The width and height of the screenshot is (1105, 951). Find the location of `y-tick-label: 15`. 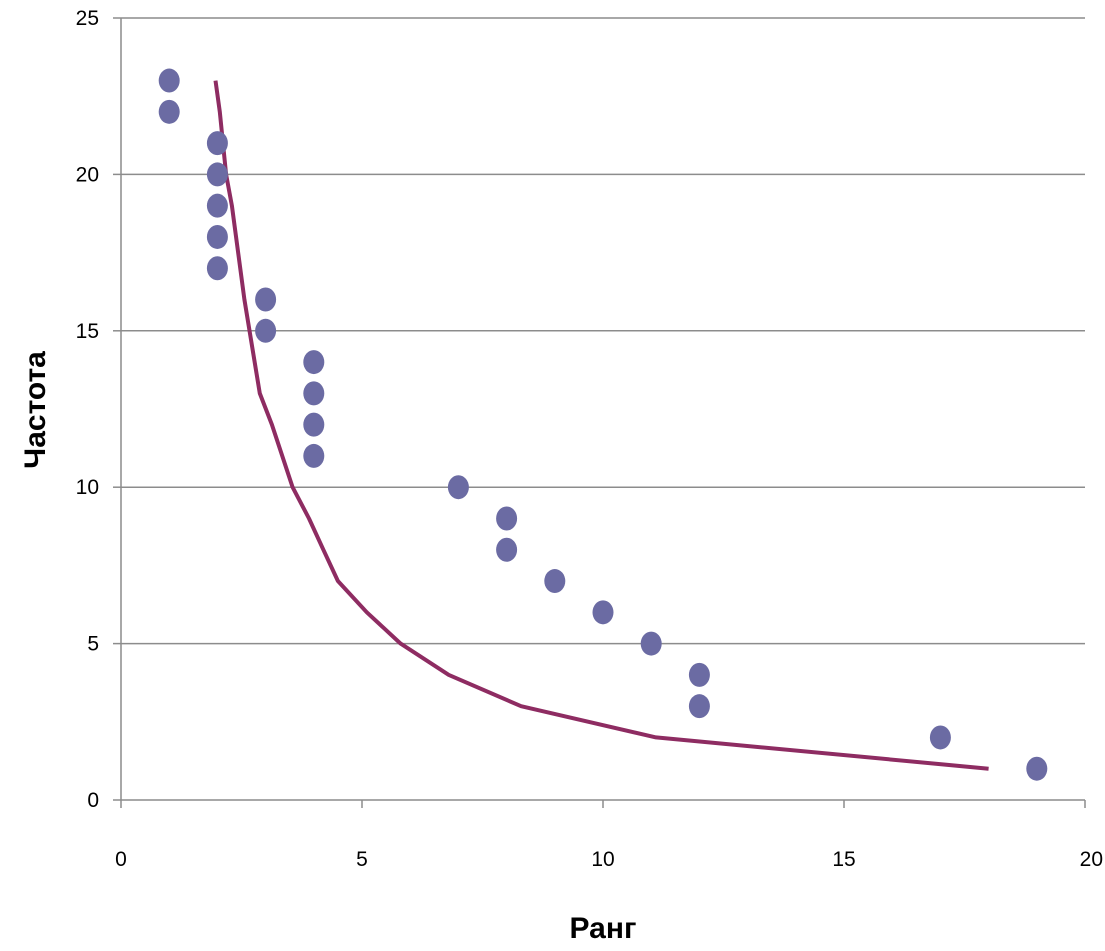

y-tick-label: 15 is located at coordinates (87, 331).